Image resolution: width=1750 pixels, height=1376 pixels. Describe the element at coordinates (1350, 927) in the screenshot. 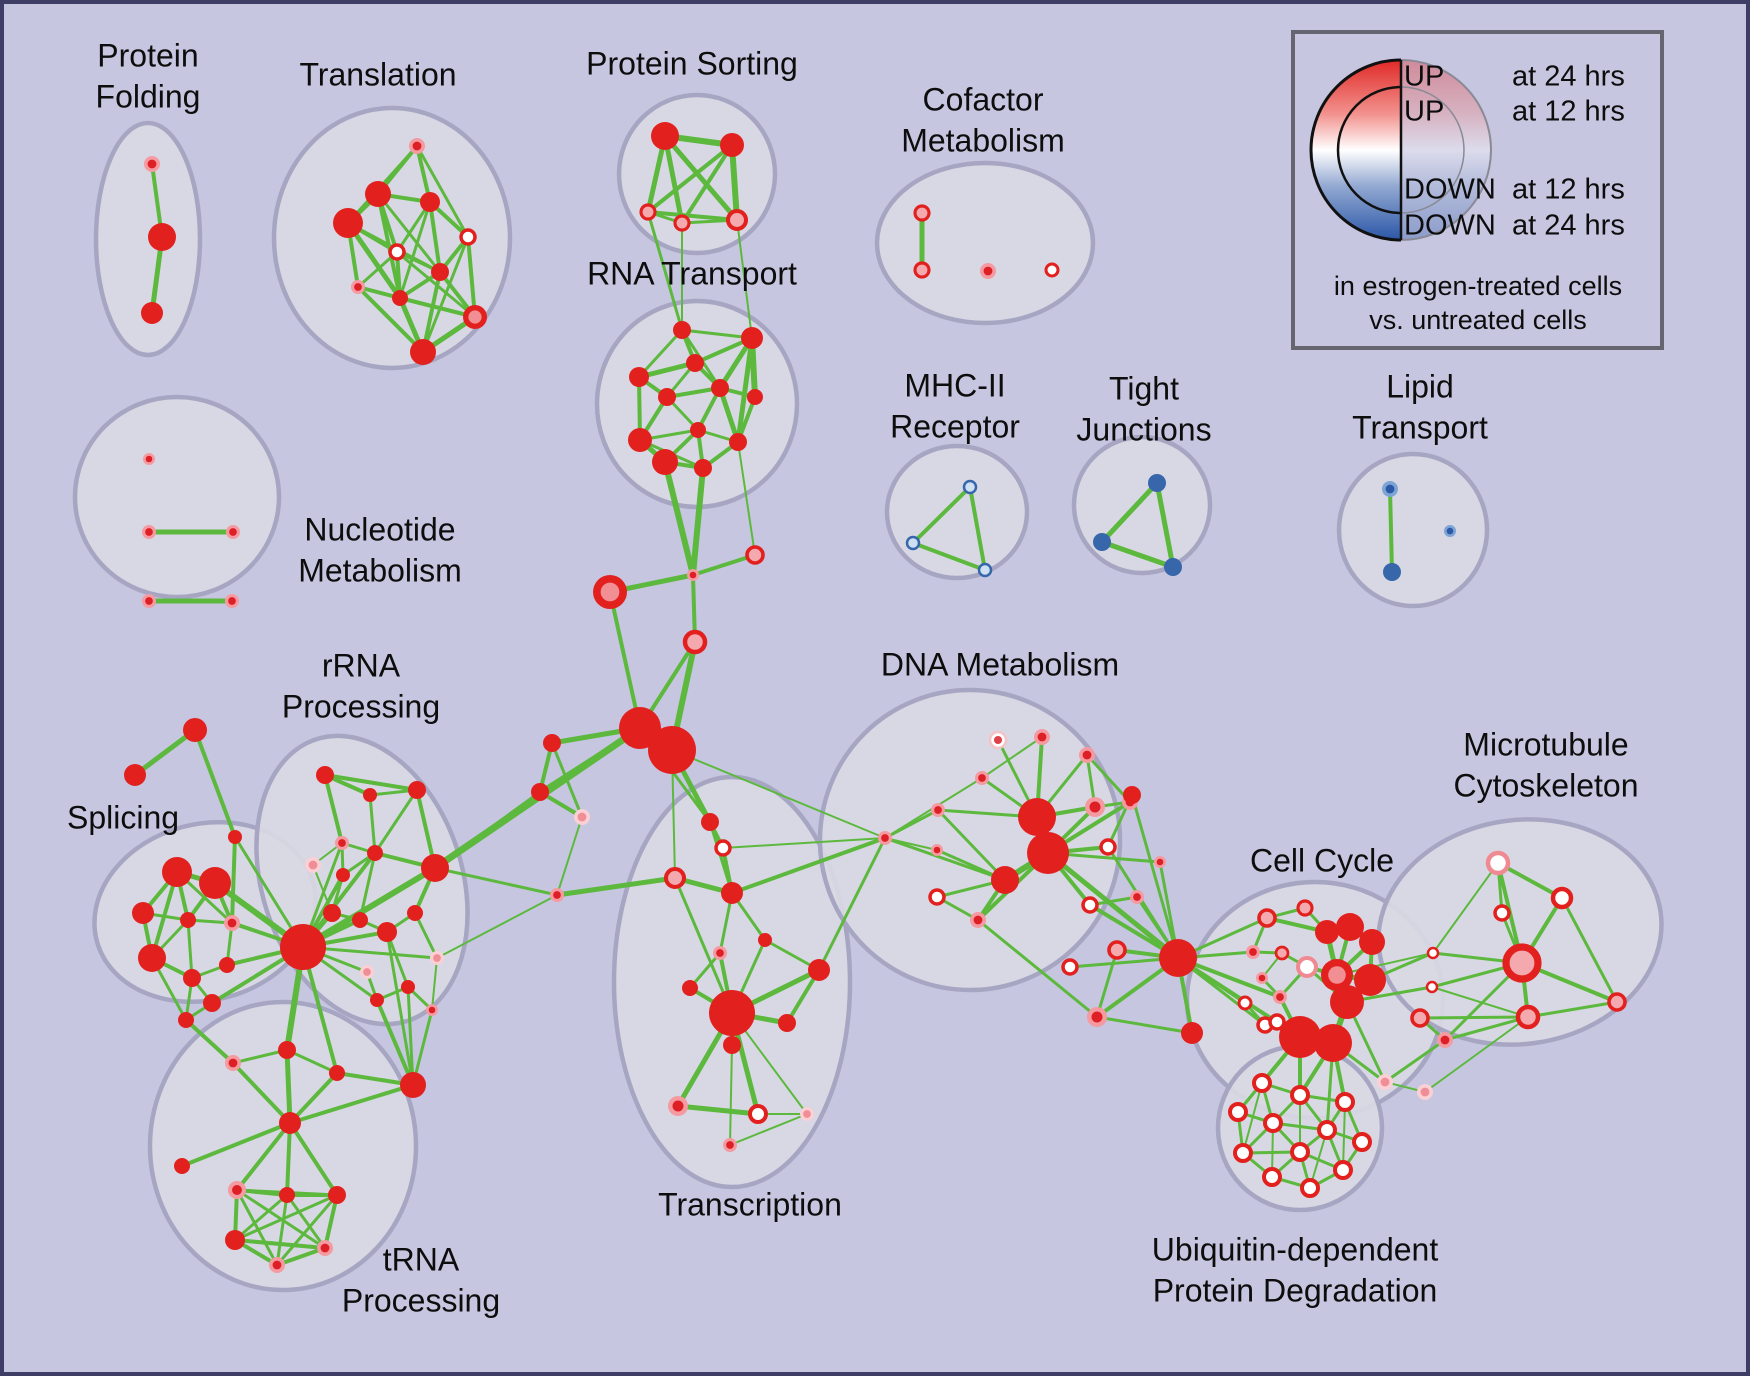

I see `node-cc4` at that location.